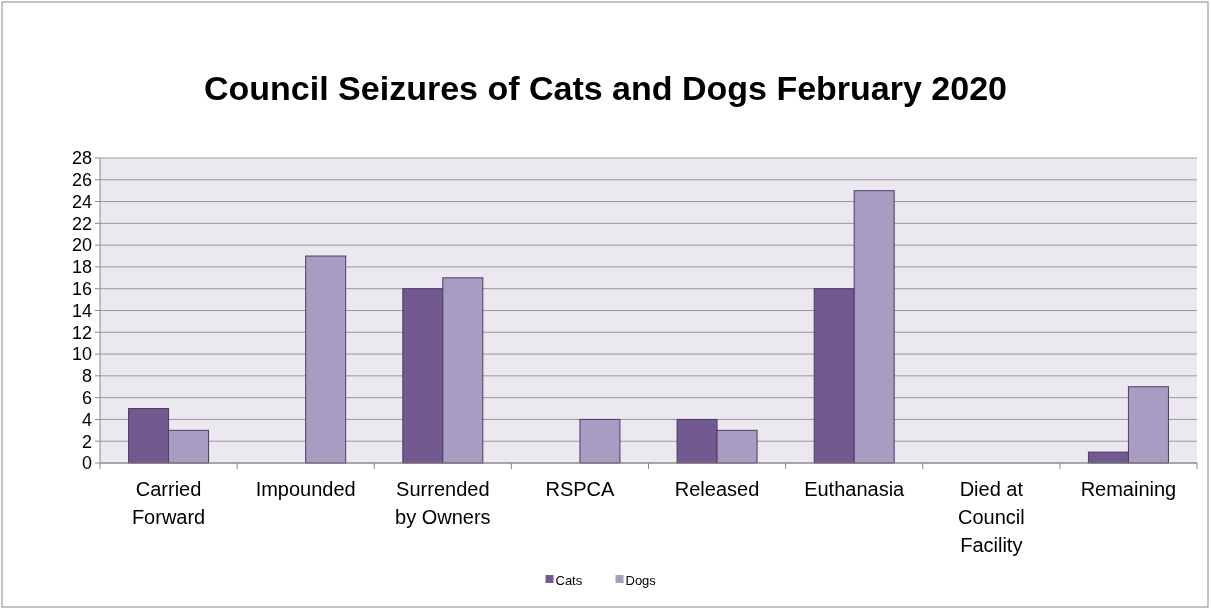 This screenshot has width=1211, height=610. Describe the element at coordinates (81, 223) in the screenshot. I see `y-tick-label: 22` at that location.